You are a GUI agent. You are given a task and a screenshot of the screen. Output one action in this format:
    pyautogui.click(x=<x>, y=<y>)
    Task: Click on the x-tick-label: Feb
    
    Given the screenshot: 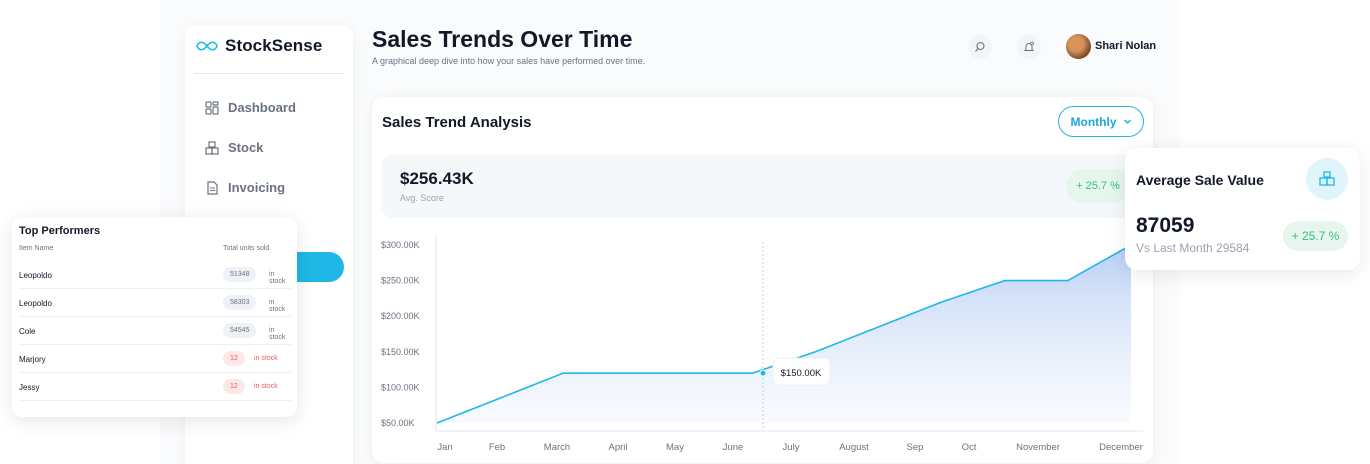 What is the action you would take?
    pyautogui.click(x=497, y=447)
    